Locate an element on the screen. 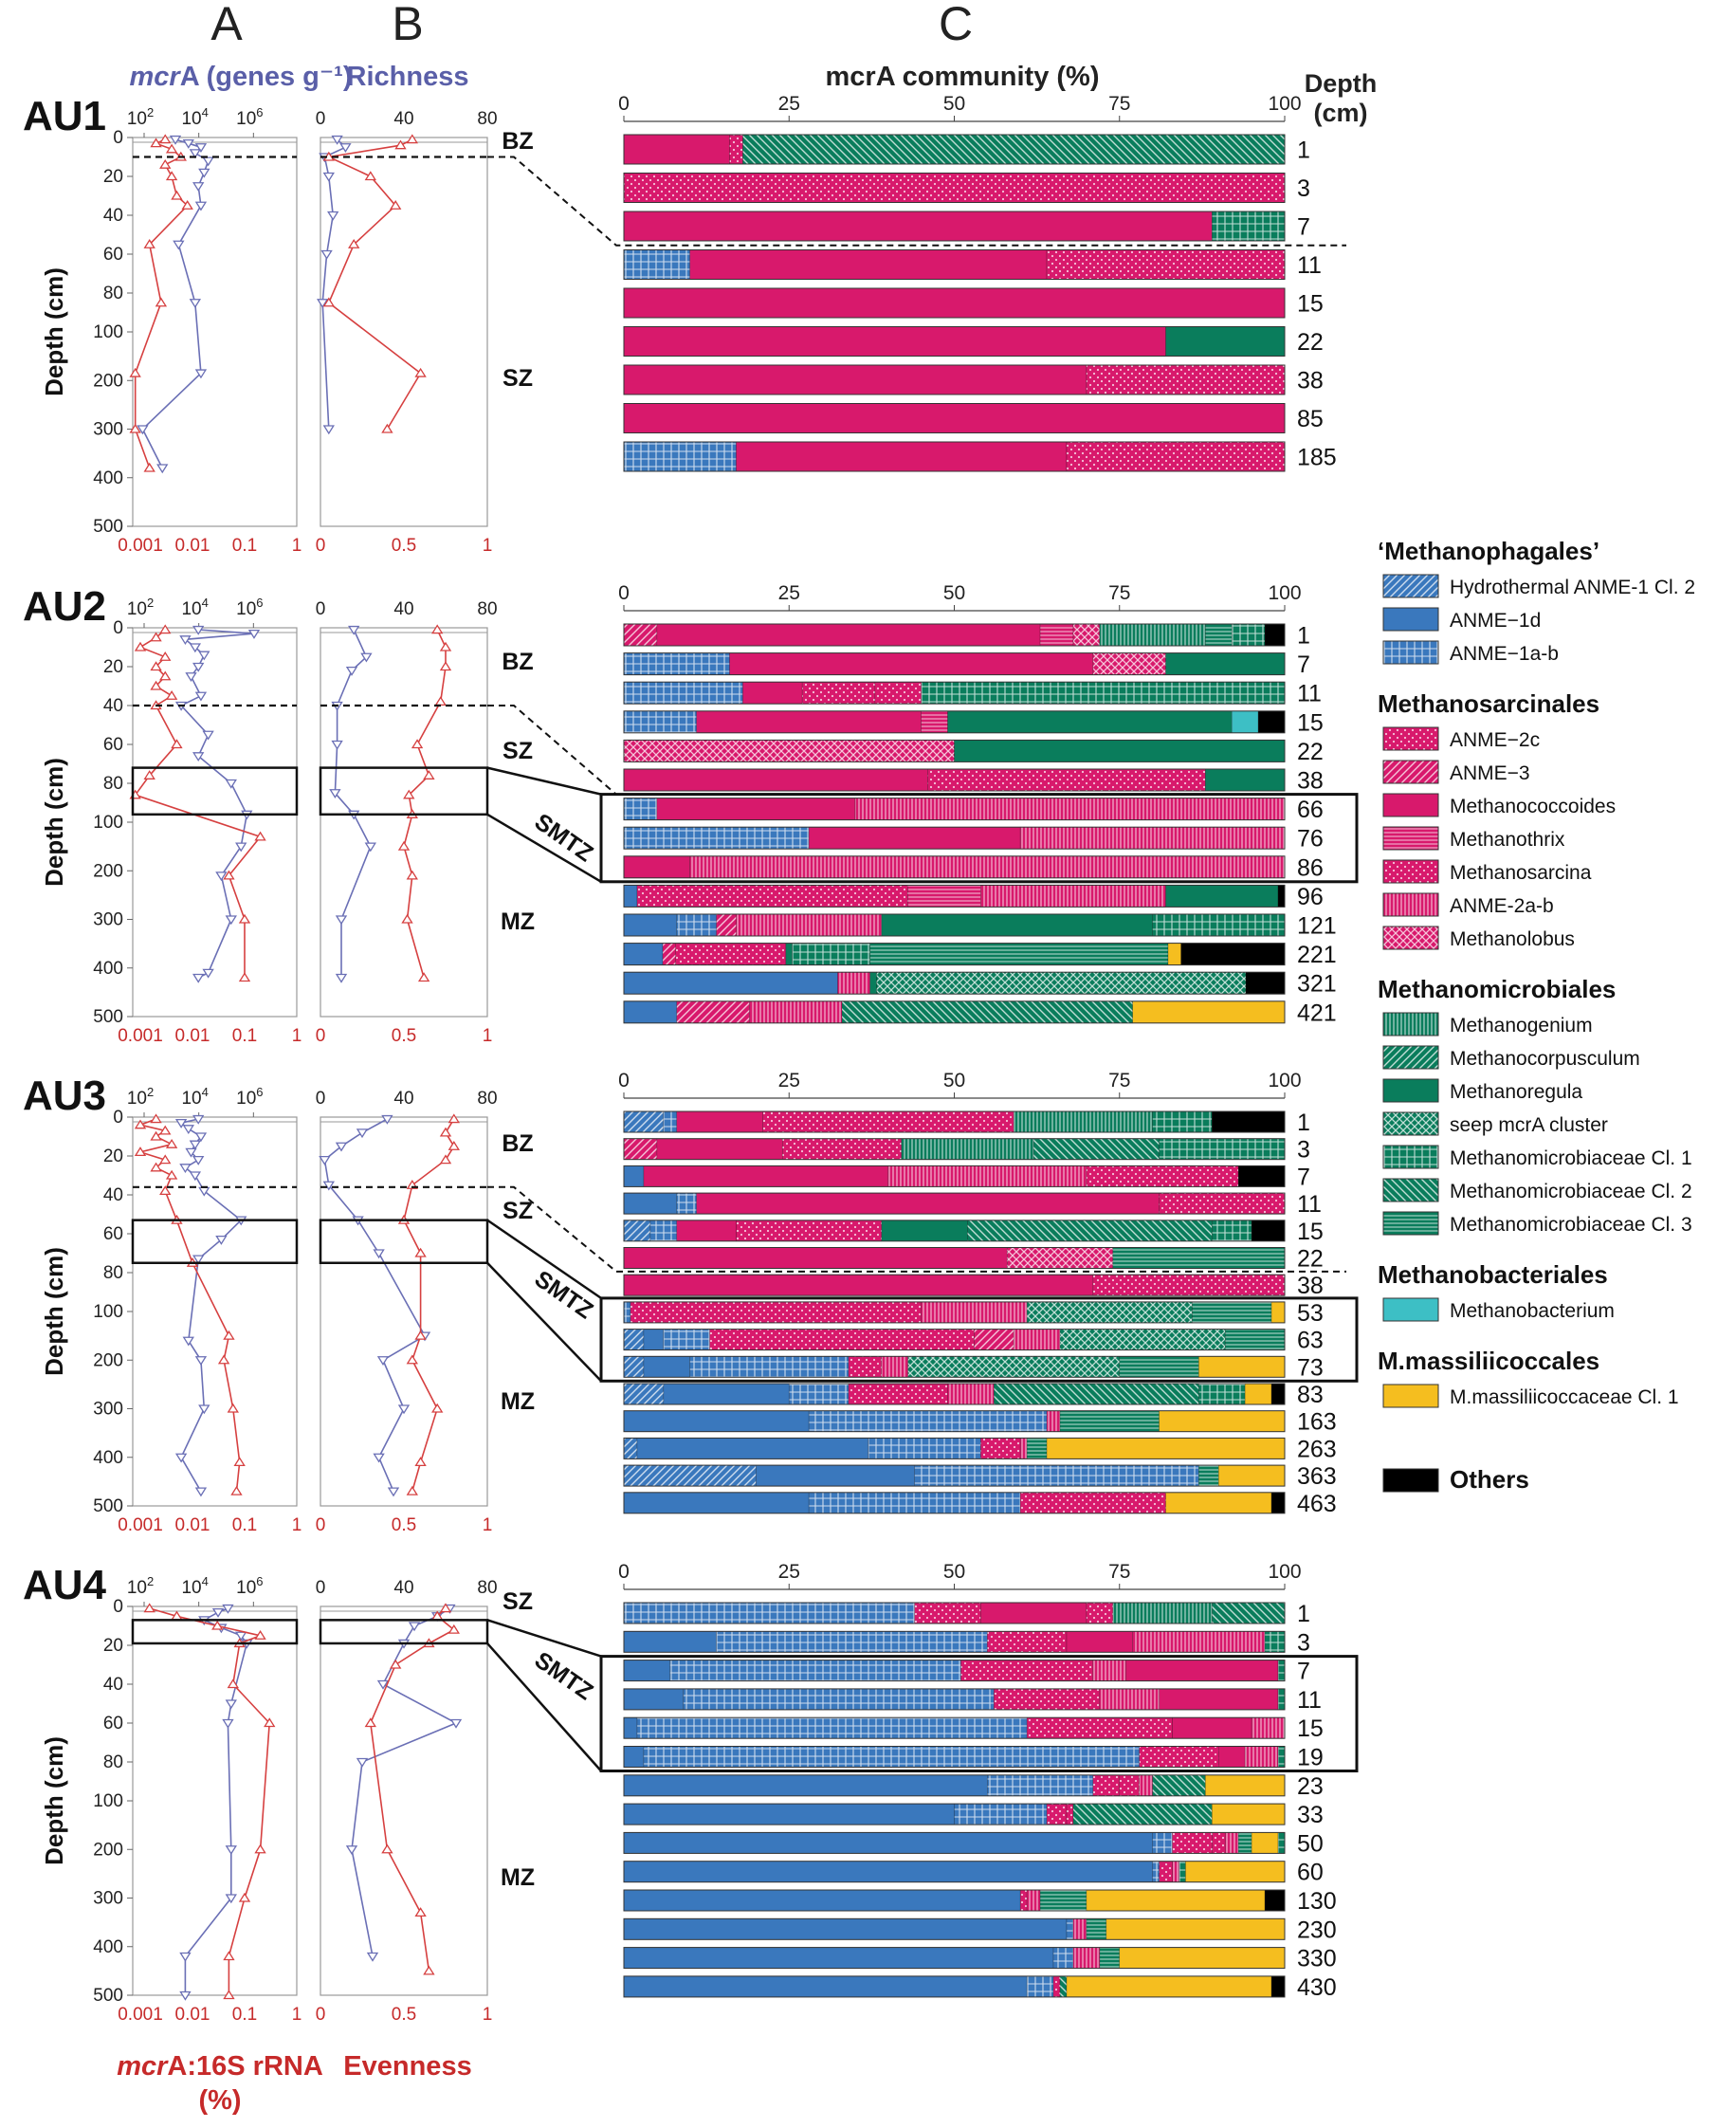 This screenshot has height=2128, width=1736. community-bar: 96 is located at coordinates (974, 897).